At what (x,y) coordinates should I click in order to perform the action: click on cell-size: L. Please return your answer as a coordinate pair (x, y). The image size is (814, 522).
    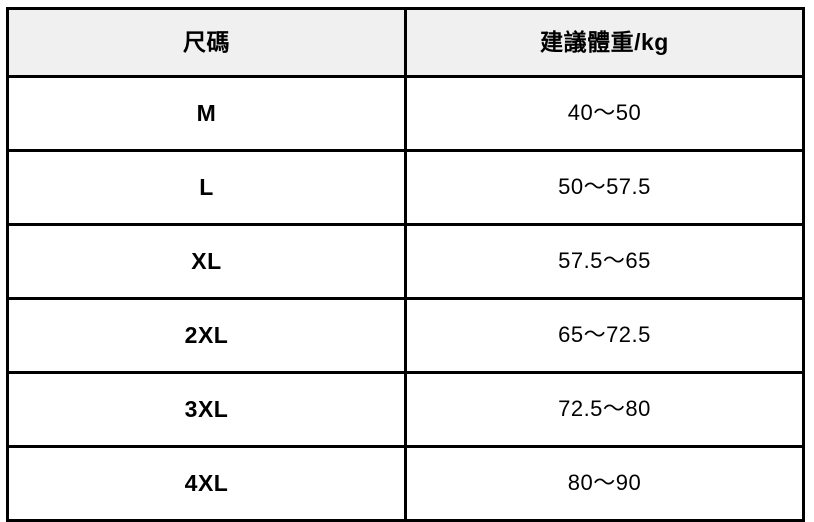
    Looking at the image, I should click on (206, 187).